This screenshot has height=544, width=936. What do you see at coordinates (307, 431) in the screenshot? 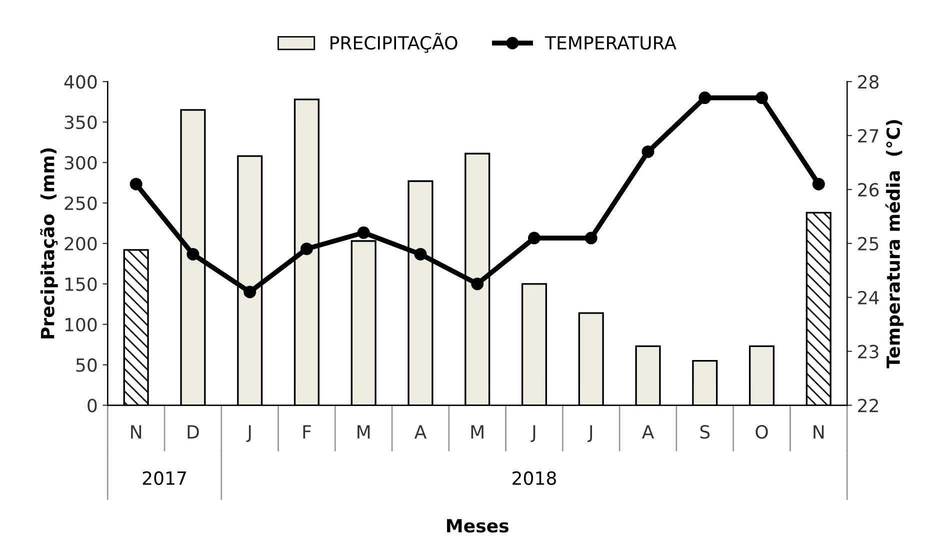
I see `x-tick-label: F` at bounding box center [307, 431].